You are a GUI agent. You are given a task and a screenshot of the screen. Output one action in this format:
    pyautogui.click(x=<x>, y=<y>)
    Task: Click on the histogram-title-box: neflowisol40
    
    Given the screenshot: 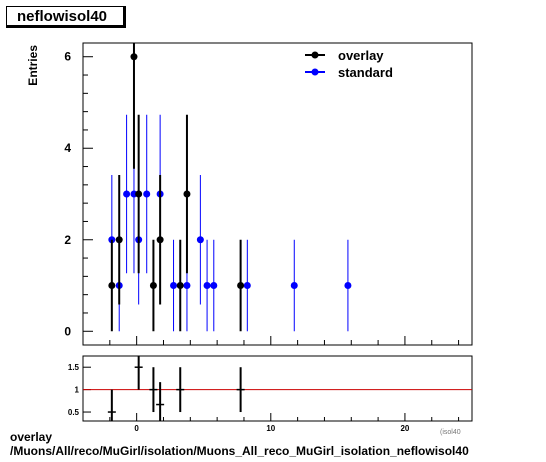 What is the action you would take?
    pyautogui.click(x=66, y=17)
    